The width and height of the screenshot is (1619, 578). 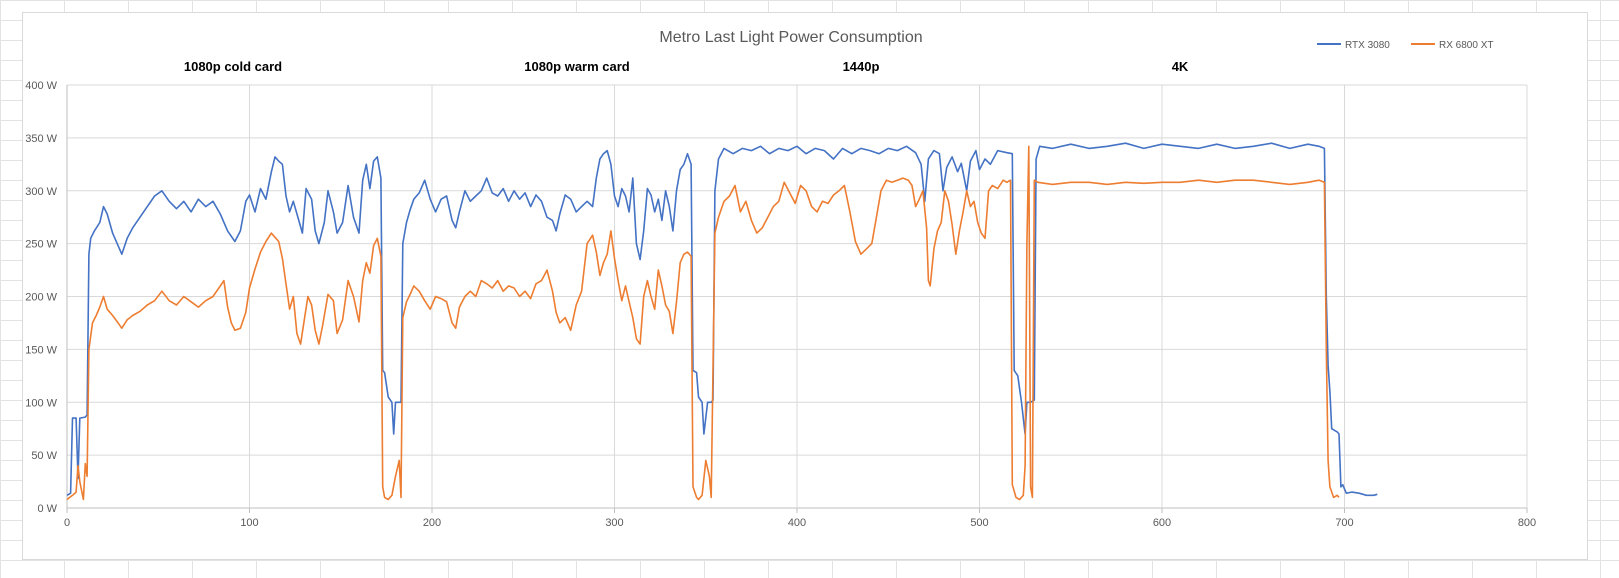 What do you see at coordinates (577, 66) in the screenshot?
I see `section-label-1080p-warm: 1080p warm card` at bounding box center [577, 66].